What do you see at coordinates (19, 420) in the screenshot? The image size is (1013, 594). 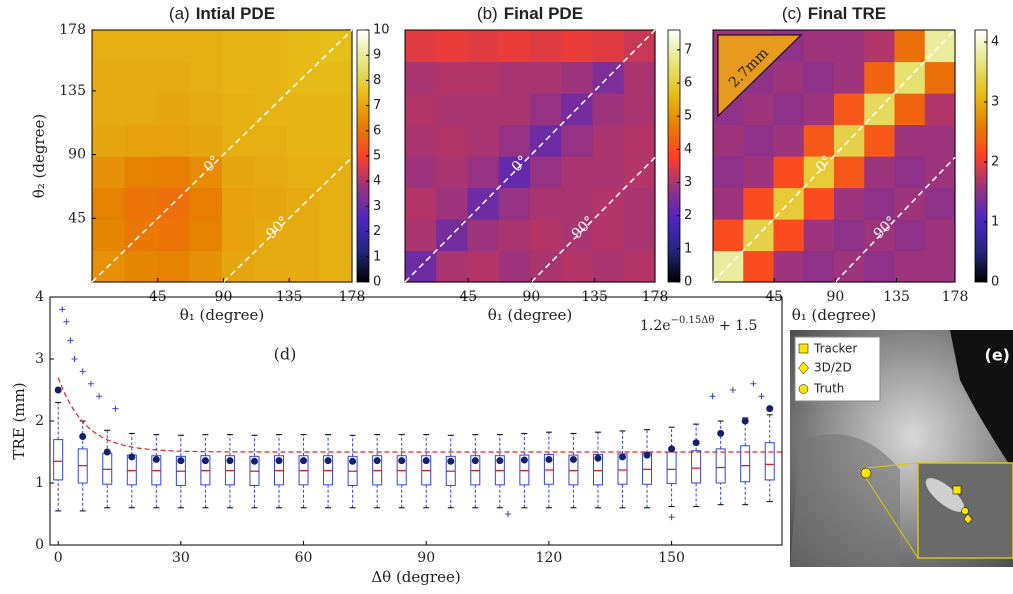 I see `y-axis-label: TRE (mm)` at bounding box center [19, 420].